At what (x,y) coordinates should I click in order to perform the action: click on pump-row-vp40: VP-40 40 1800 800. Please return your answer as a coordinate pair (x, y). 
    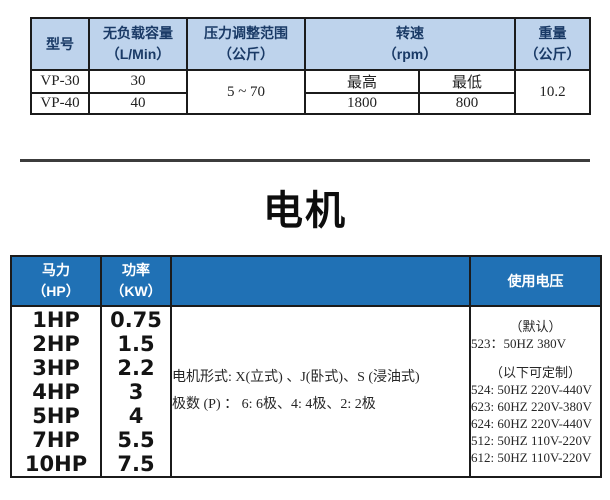
    Looking at the image, I should click on (310, 103).